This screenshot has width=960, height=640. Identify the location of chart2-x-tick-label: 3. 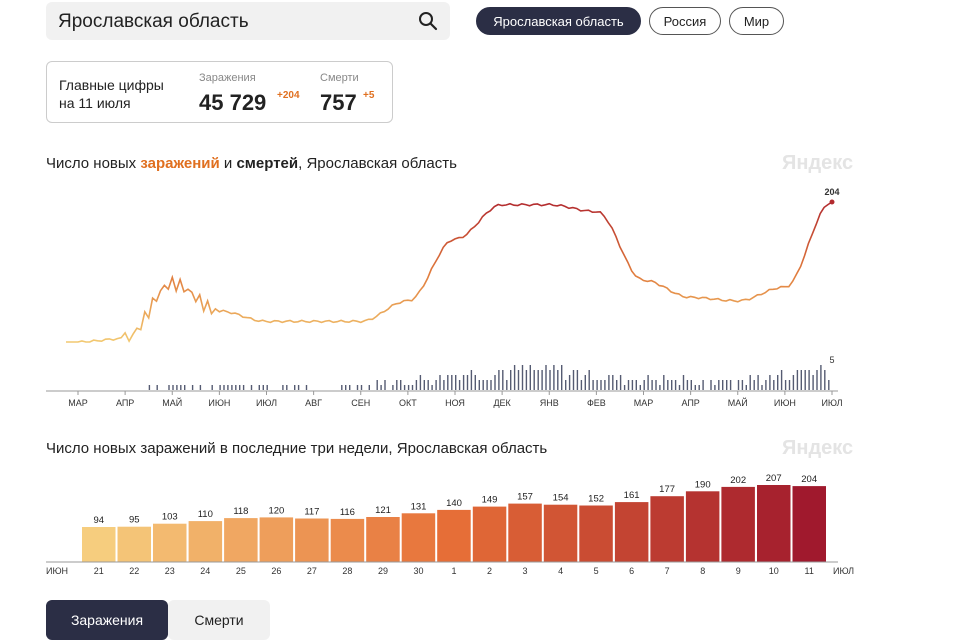
(524, 571).